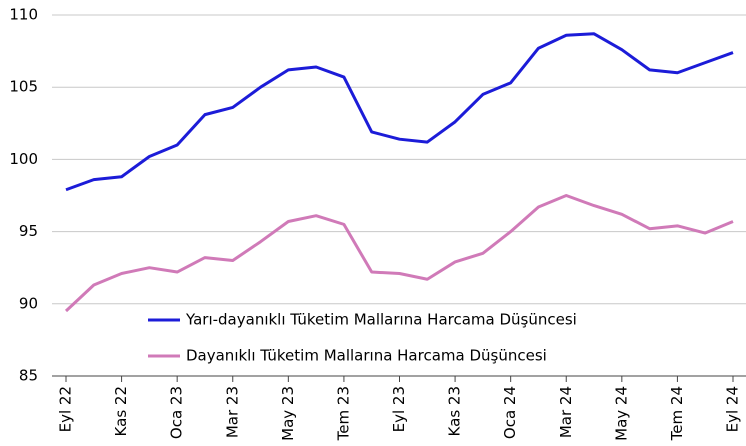 This screenshot has width=746, height=446. Describe the element at coordinates (177, 412) in the screenshot. I see `x-tick-label: Oca 23` at that location.